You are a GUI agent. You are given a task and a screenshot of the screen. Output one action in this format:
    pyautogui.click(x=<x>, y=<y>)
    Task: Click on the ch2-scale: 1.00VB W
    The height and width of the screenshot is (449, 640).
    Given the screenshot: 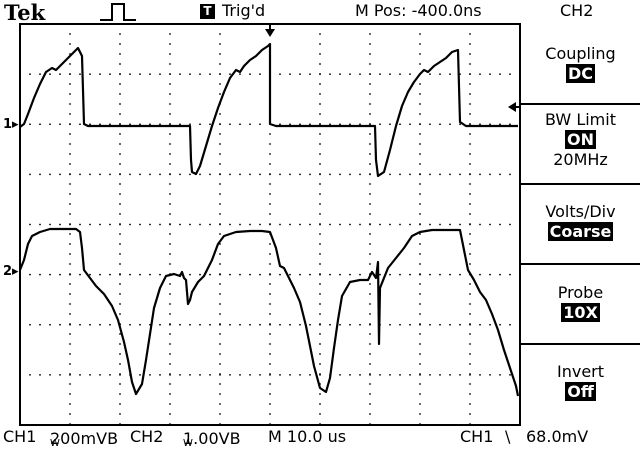 What is the action you would take?
    pyautogui.click(x=212, y=439)
    